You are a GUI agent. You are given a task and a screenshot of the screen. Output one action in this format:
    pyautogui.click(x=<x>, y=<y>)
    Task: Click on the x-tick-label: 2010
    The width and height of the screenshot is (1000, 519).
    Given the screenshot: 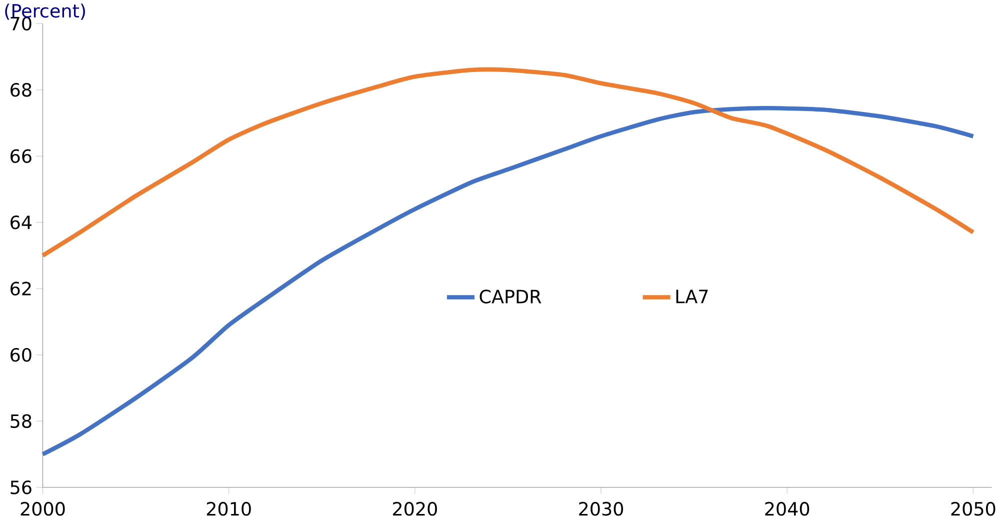 What is the action you would take?
    pyautogui.click(x=228, y=509)
    